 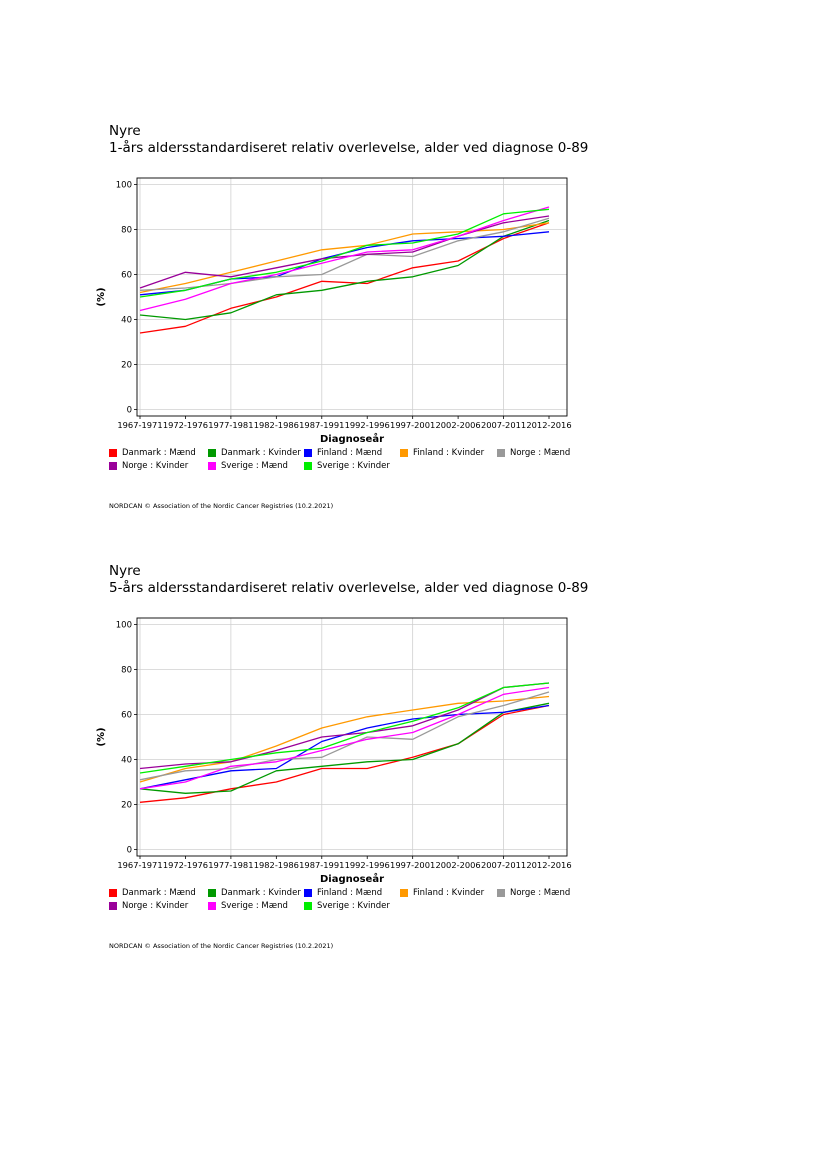 I want to click on series-line-norge-kvinder, so click(x=344, y=252).